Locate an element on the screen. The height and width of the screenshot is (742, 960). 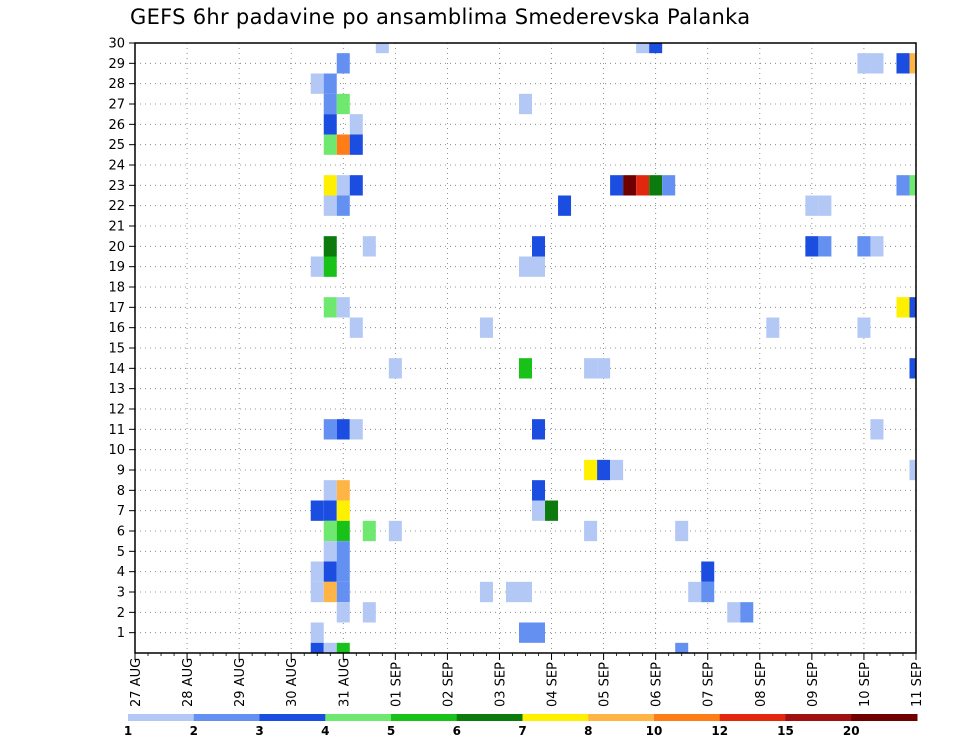
y-tick-label: 5 is located at coordinates (121, 552).